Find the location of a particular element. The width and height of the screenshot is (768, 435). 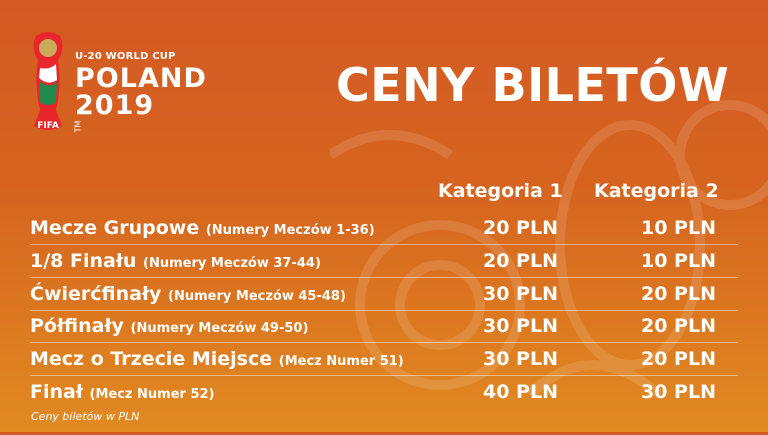

row-detail: (Numery Meczów 37-44) is located at coordinates (232, 263).